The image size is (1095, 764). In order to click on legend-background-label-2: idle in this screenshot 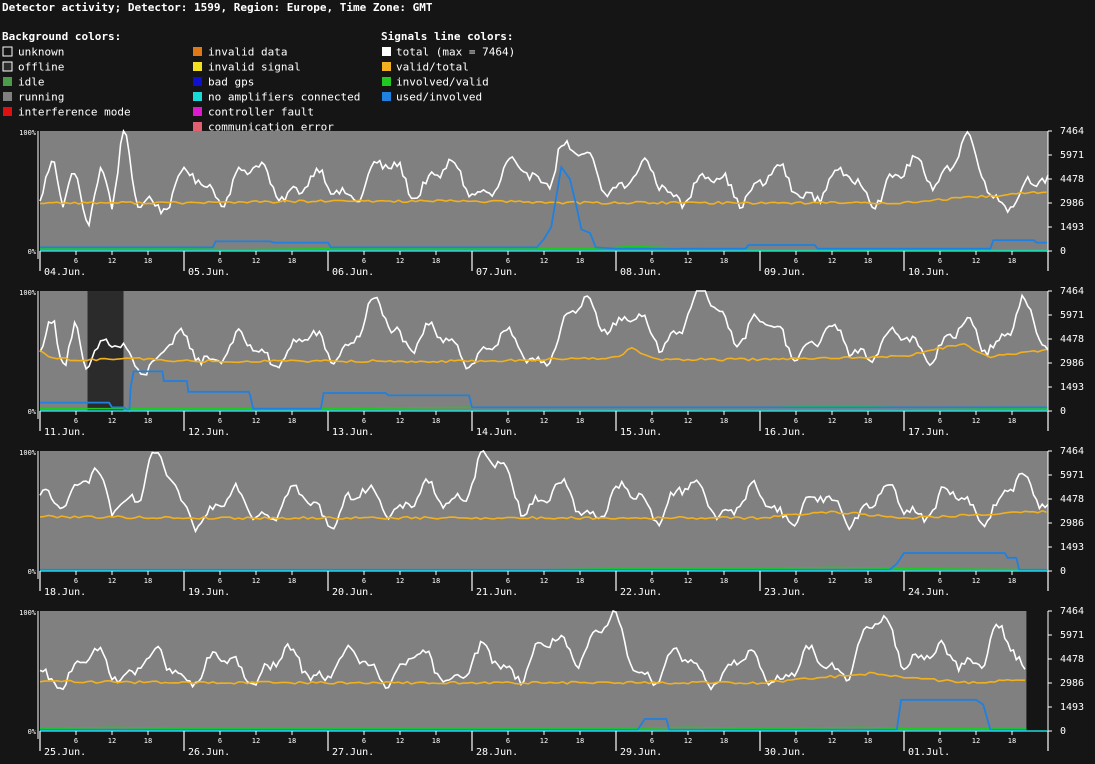, I will do `click(31, 82)`.